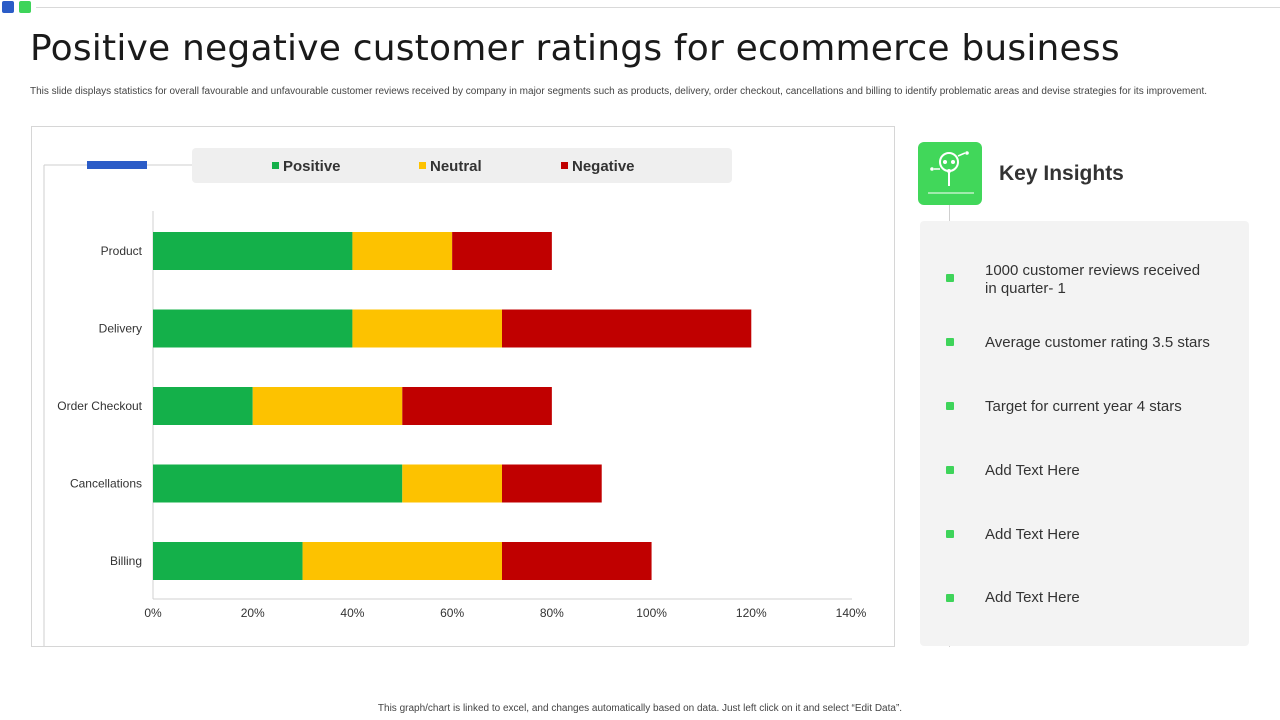  I want to click on bar-negative-product, so click(502, 251).